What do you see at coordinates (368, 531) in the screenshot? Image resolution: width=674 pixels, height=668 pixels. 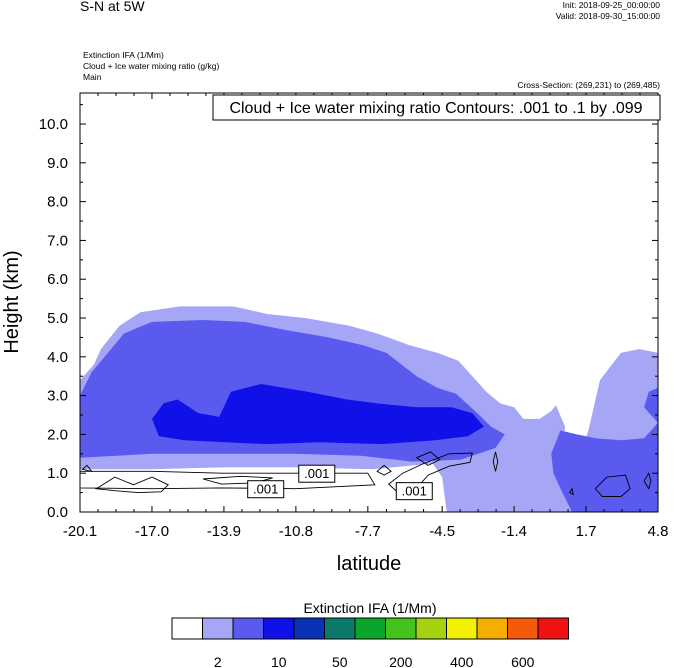 I see `x-tick-label: -7.7` at bounding box center [368, 531].